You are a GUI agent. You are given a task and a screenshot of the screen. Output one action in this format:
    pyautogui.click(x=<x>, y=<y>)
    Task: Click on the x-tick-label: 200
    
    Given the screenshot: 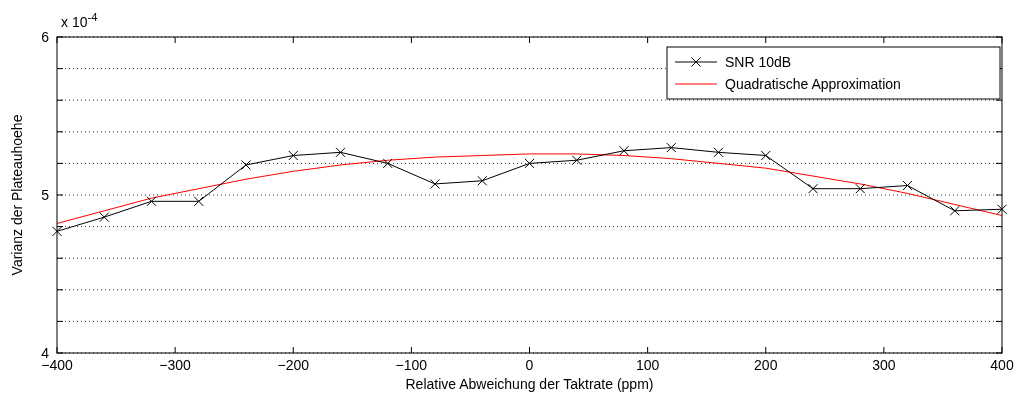 What is the action you would take?
    pyautogui.click(x=766, y=365)
    